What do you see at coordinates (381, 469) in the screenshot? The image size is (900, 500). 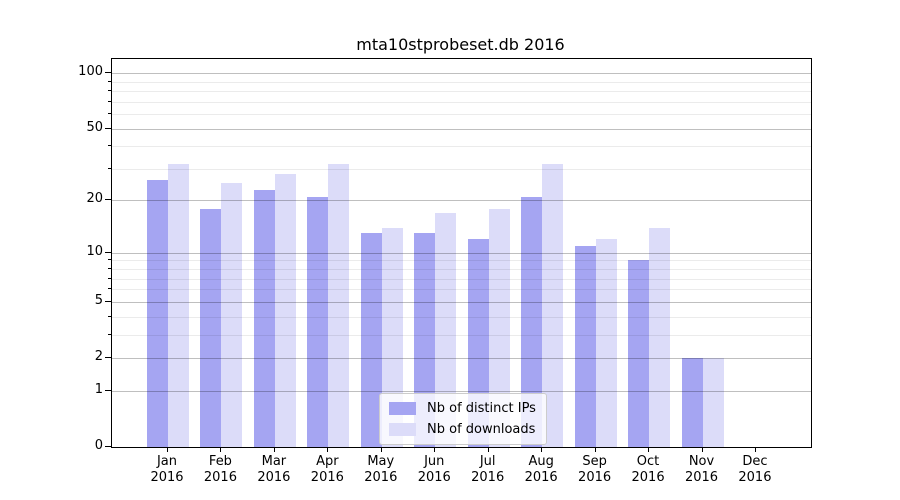 I see `x-tick-label-may: May 2016` at bounding box center [381, 469].